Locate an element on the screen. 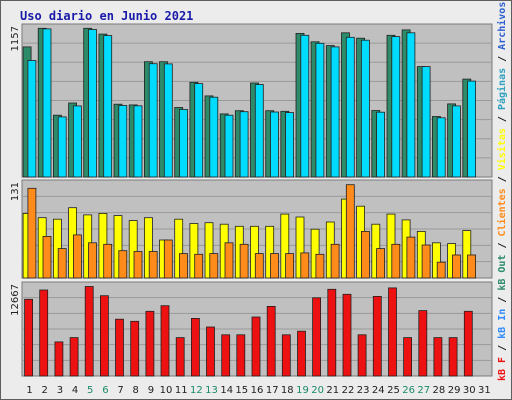 The width and height of the screenshot is (512, 400). legend-item-p-ginas: Páginas is located at coordinates (502, 89).